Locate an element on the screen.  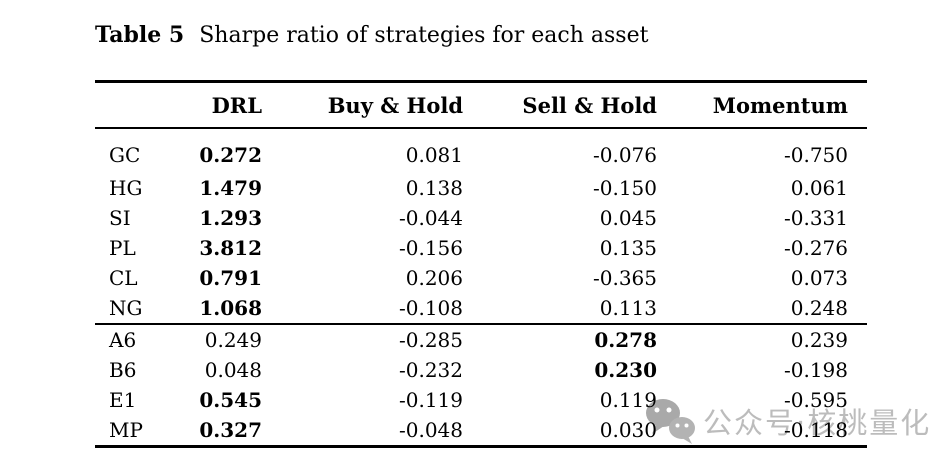
wechat-icon is located at coordinates (670, 421).